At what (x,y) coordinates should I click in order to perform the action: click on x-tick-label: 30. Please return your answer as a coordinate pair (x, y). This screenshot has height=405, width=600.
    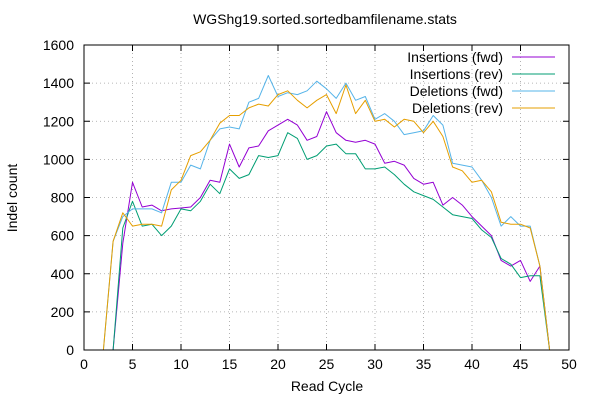
    Looking at the image, I should click on (375, 364).